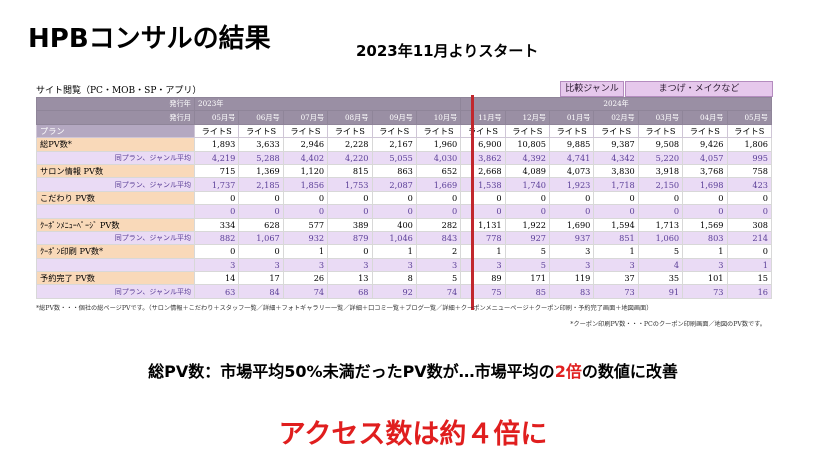 The image size is (826, 471). What do you see at coordinates (571, 251) in the screenshot?
I see `metric-value: 3` at bounding box center [571, 251].